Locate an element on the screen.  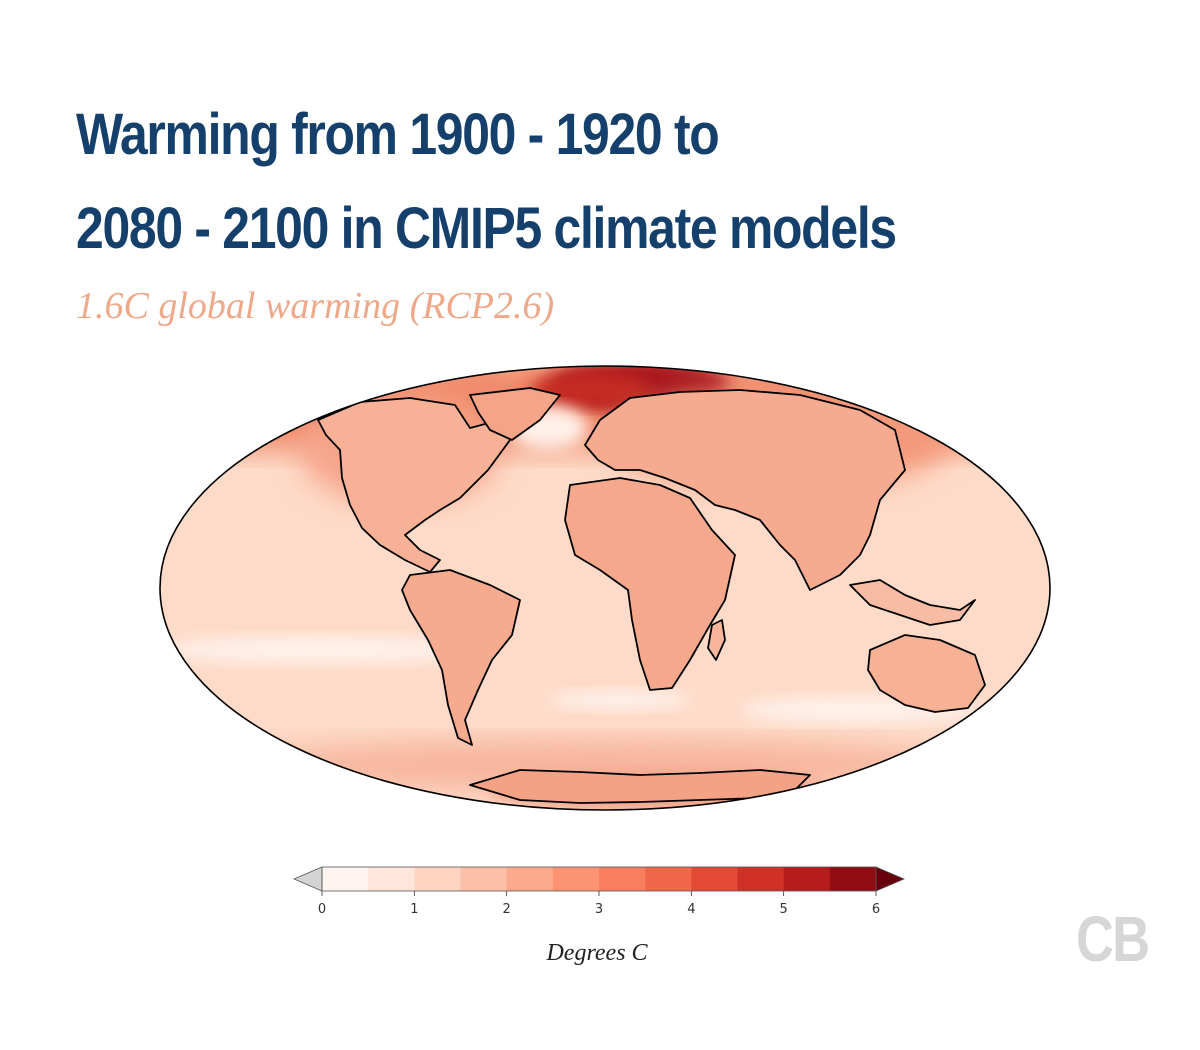
africa is located at coordinates (650, 584).